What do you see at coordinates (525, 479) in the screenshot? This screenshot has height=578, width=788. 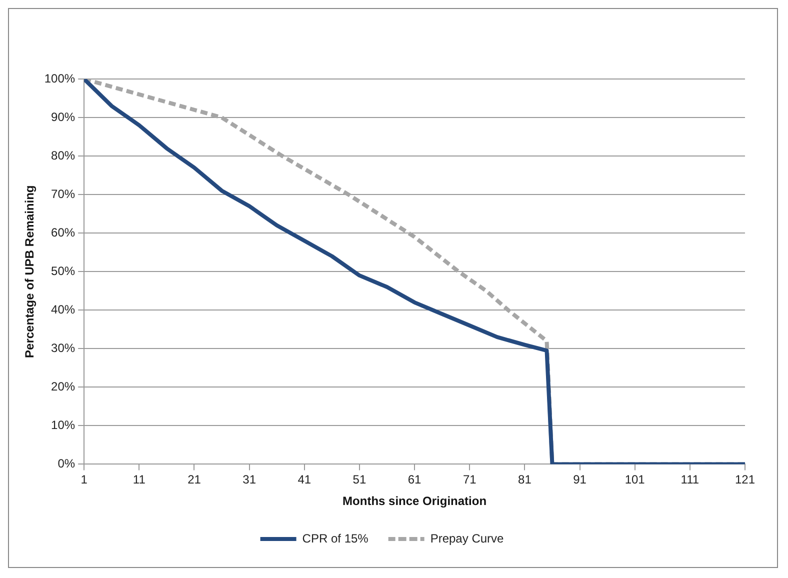 I see `x-tick-label: 81` at bounding box center [525, 479].